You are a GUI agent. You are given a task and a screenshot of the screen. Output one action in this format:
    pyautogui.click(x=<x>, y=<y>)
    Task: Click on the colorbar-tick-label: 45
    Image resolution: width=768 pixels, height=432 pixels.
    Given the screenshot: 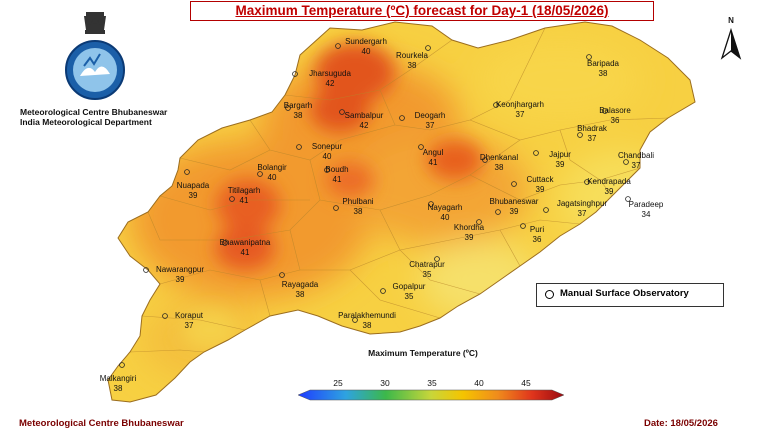 What is the action you would take?
    pyautogui.click(x=526, y=383)
    